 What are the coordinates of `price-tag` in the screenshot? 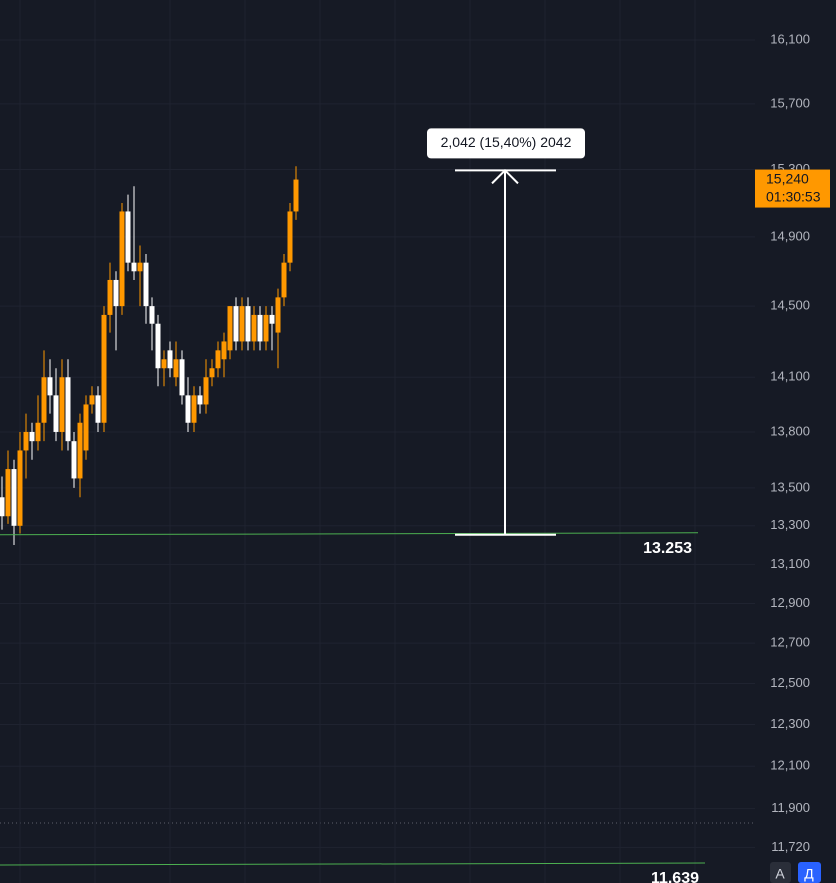 It's located at (792, 188).